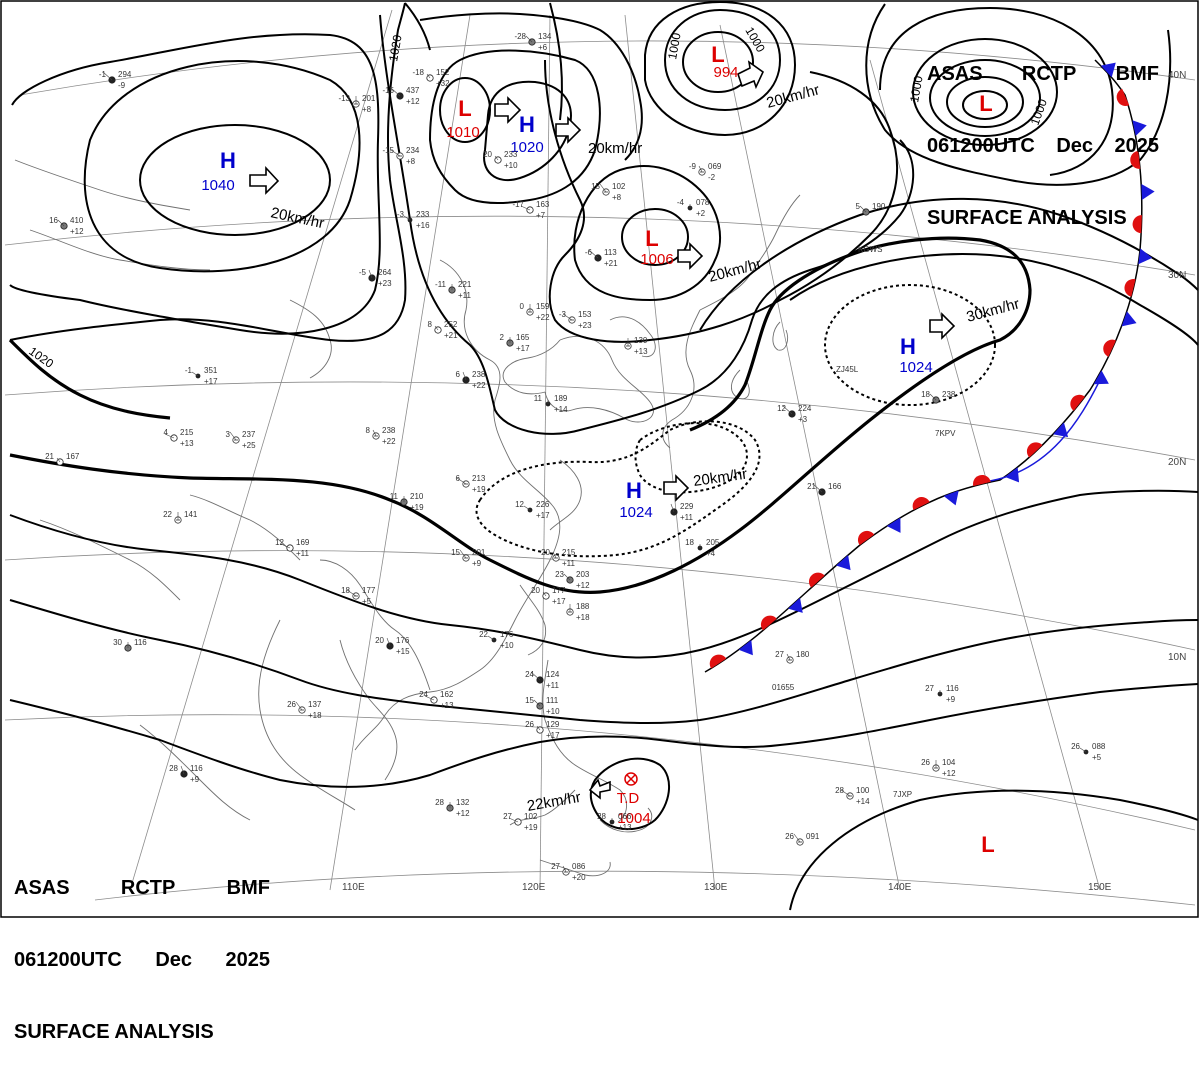 The width and height of the screenshot is (1200, 1068). What do you see at coordinates (49, 456) in the screenshot?
I see `station-temperature: 21` at bounding box center [49, 456].